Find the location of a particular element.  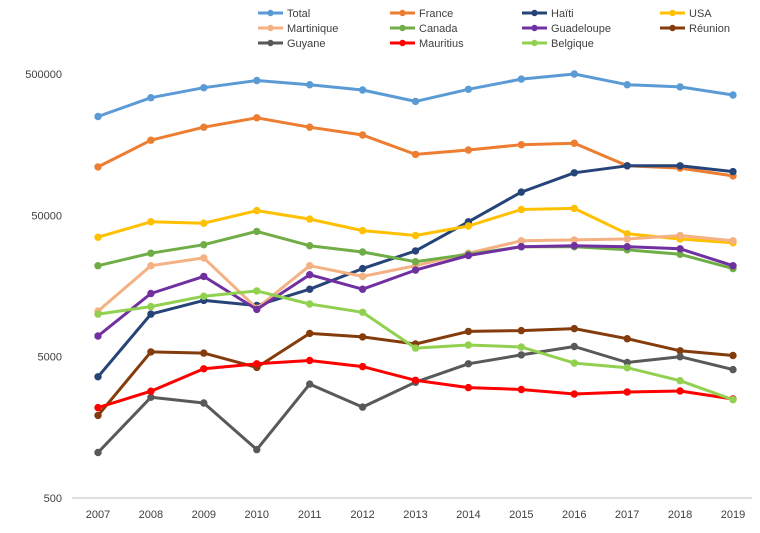

x-tick-label: 2018 is located at coordinates (680, 515).